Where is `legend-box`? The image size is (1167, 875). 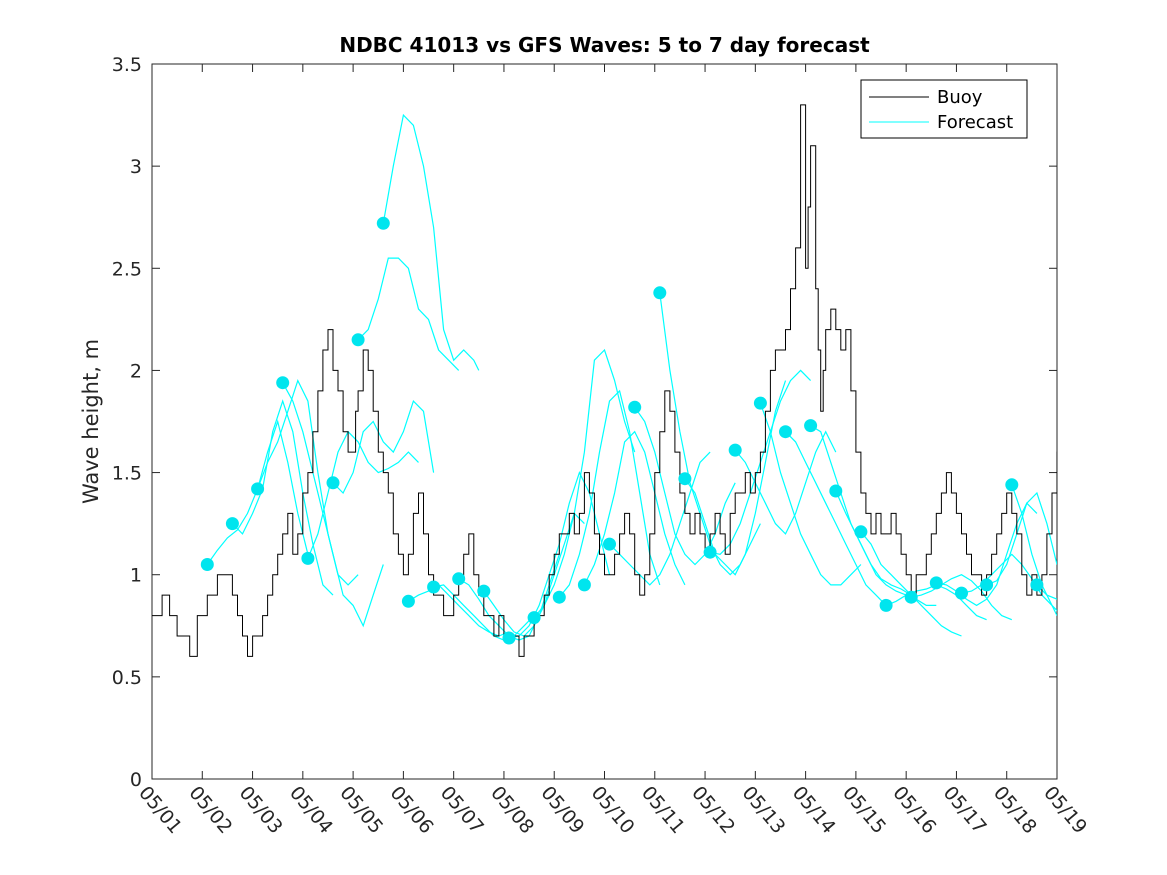 legend-box is located at coordinates (944, 109).